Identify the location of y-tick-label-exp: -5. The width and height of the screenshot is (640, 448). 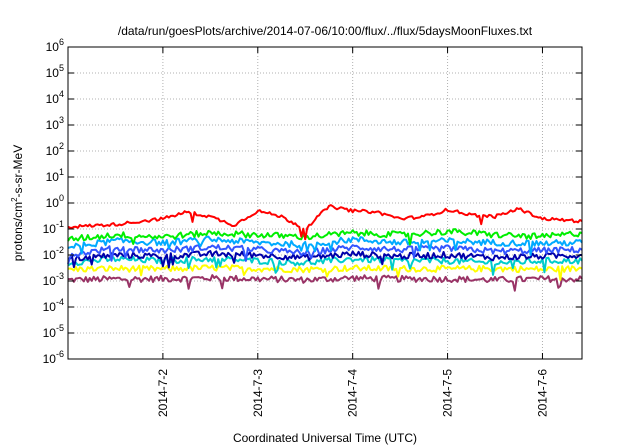
(60, 328).